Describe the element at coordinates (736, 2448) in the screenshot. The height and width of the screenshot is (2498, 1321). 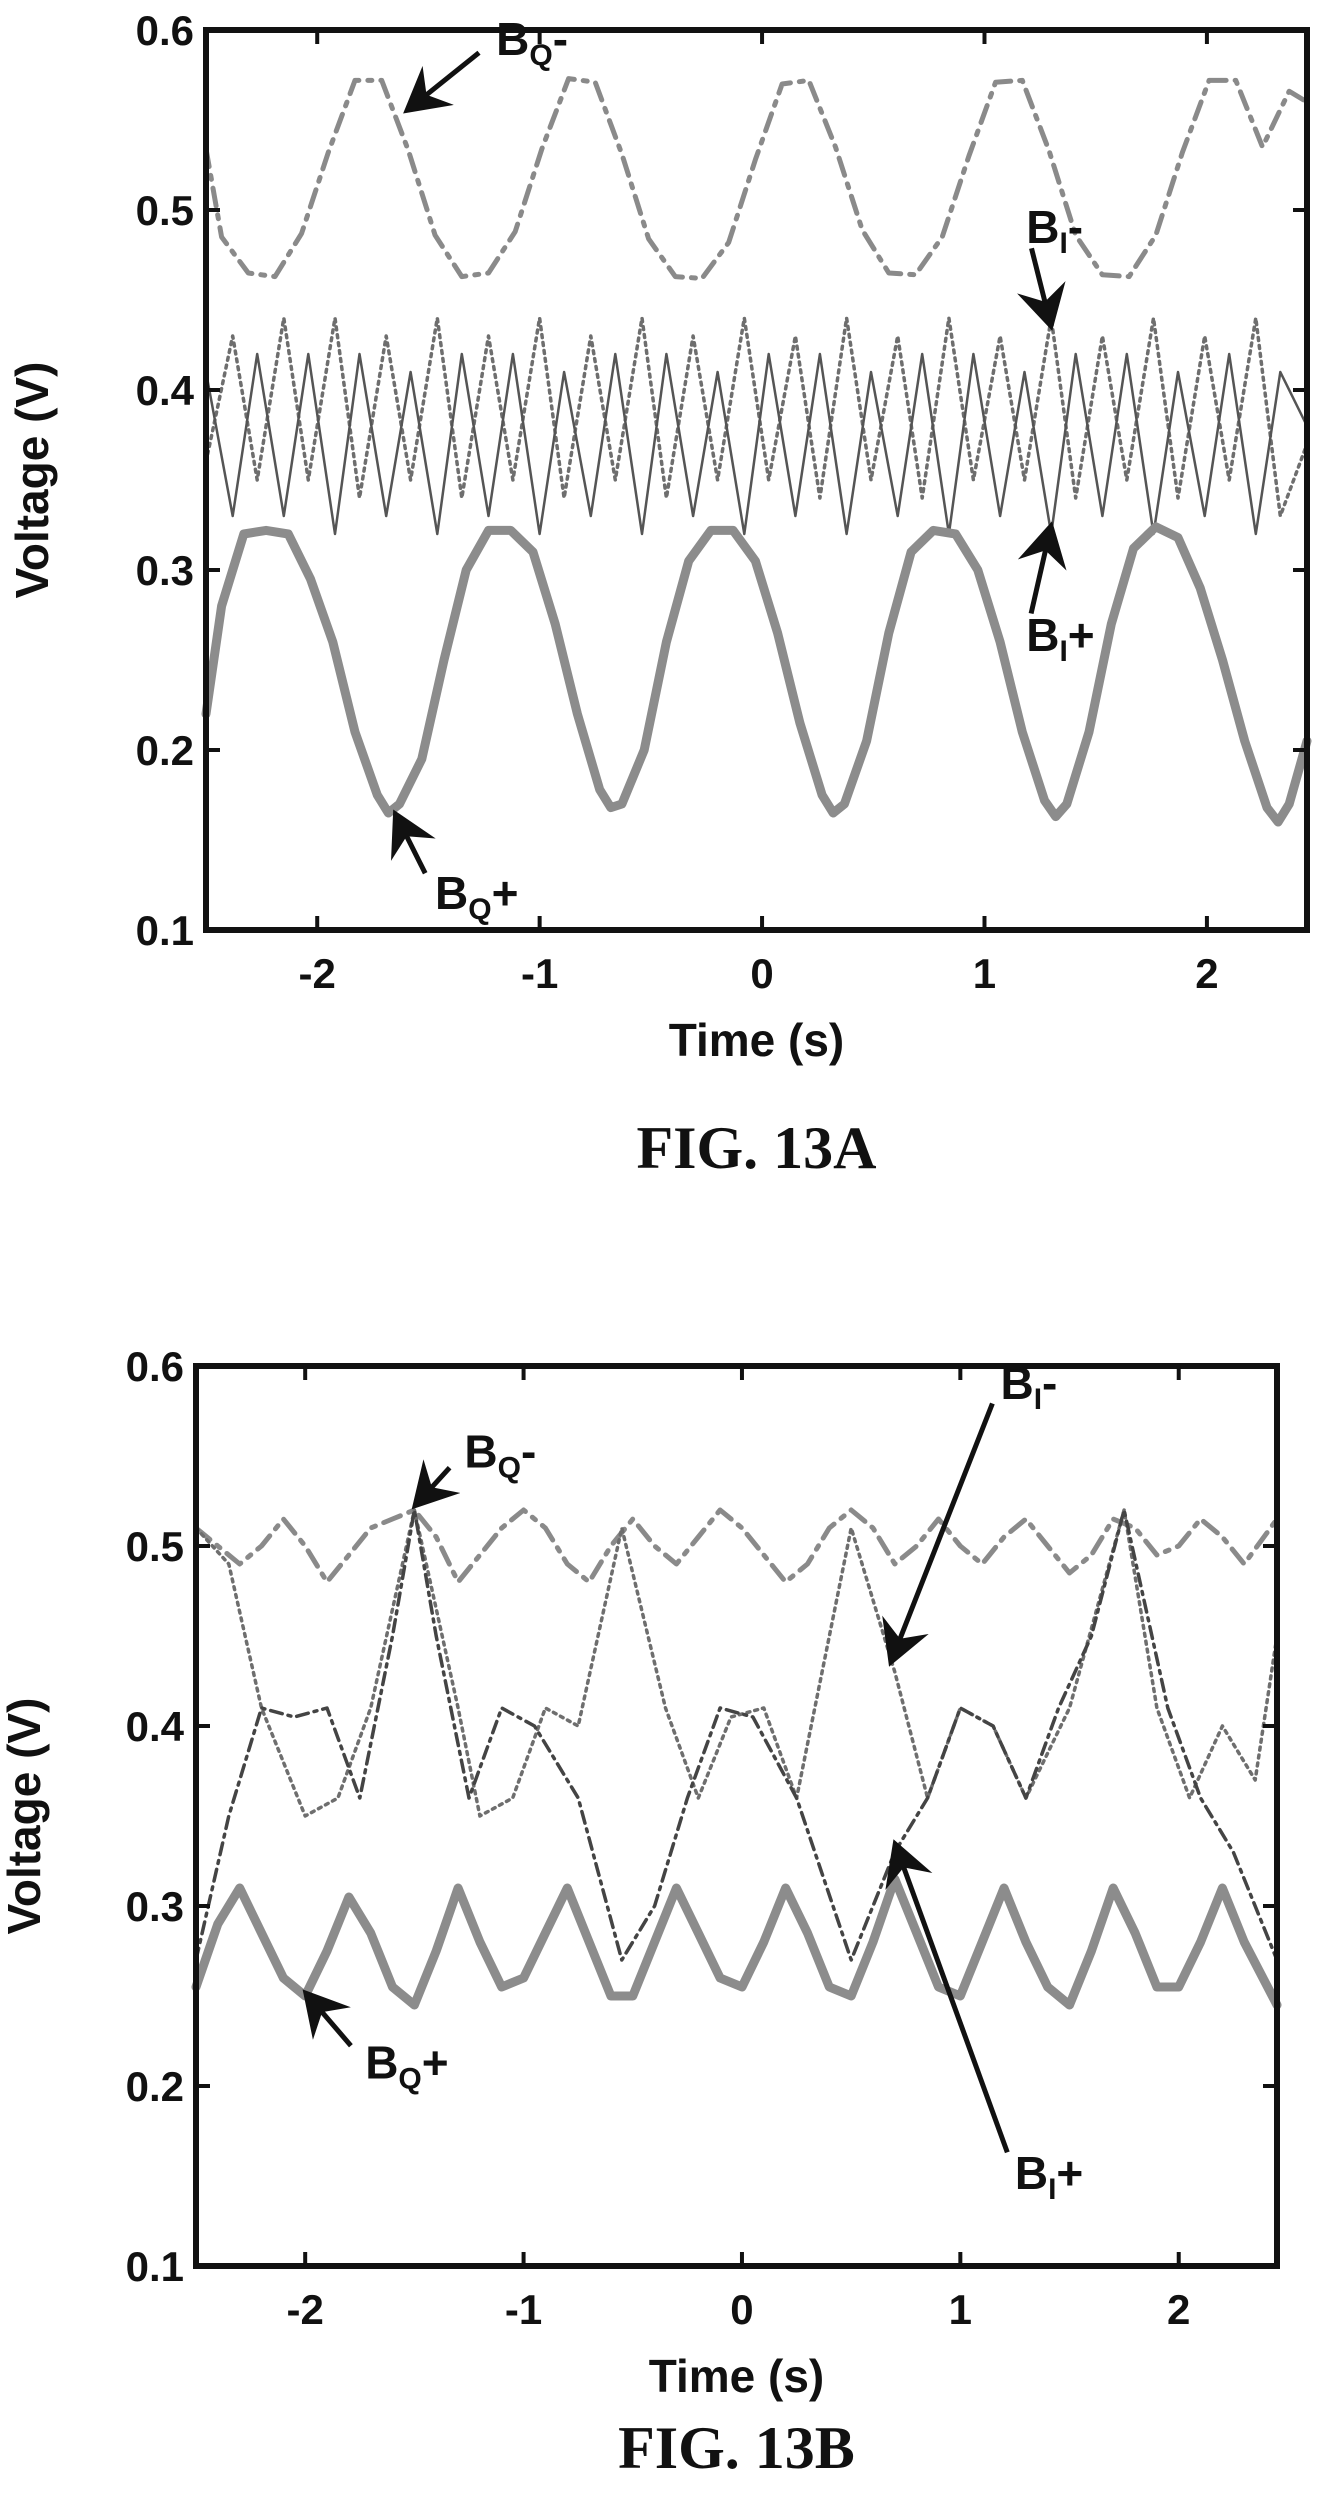
I see `figure-caption: FIG. 13B` at that location.